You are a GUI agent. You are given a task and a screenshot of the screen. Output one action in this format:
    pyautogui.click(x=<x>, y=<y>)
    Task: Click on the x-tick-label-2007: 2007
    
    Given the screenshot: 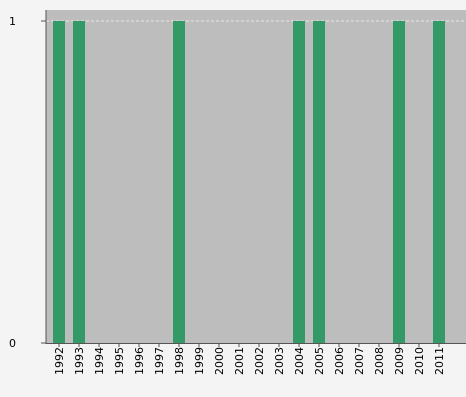 What is the action you would take?
    pyautogui.click(x=359, y=361)
    